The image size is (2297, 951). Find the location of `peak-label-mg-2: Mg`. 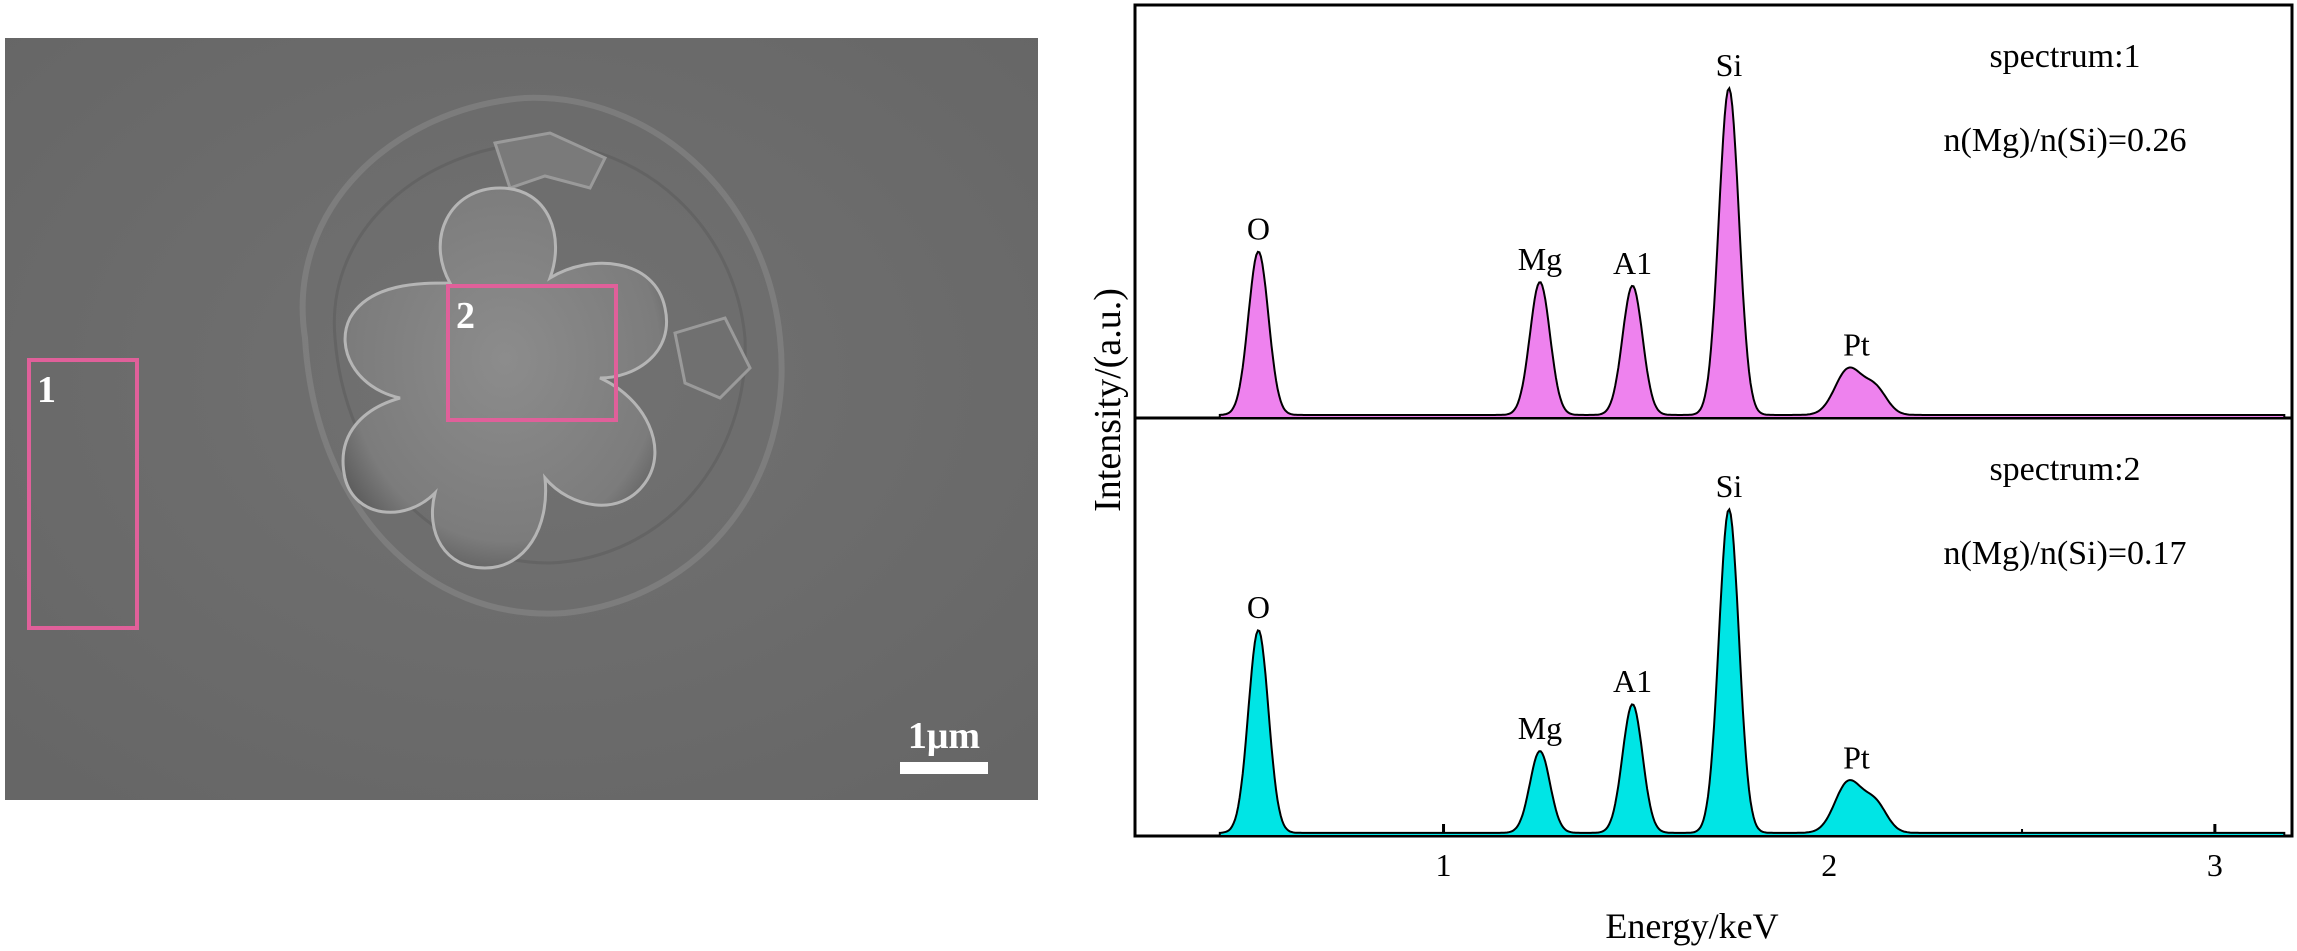

peak-label-mg-2: Mg is located at coordinates (1540, 728).